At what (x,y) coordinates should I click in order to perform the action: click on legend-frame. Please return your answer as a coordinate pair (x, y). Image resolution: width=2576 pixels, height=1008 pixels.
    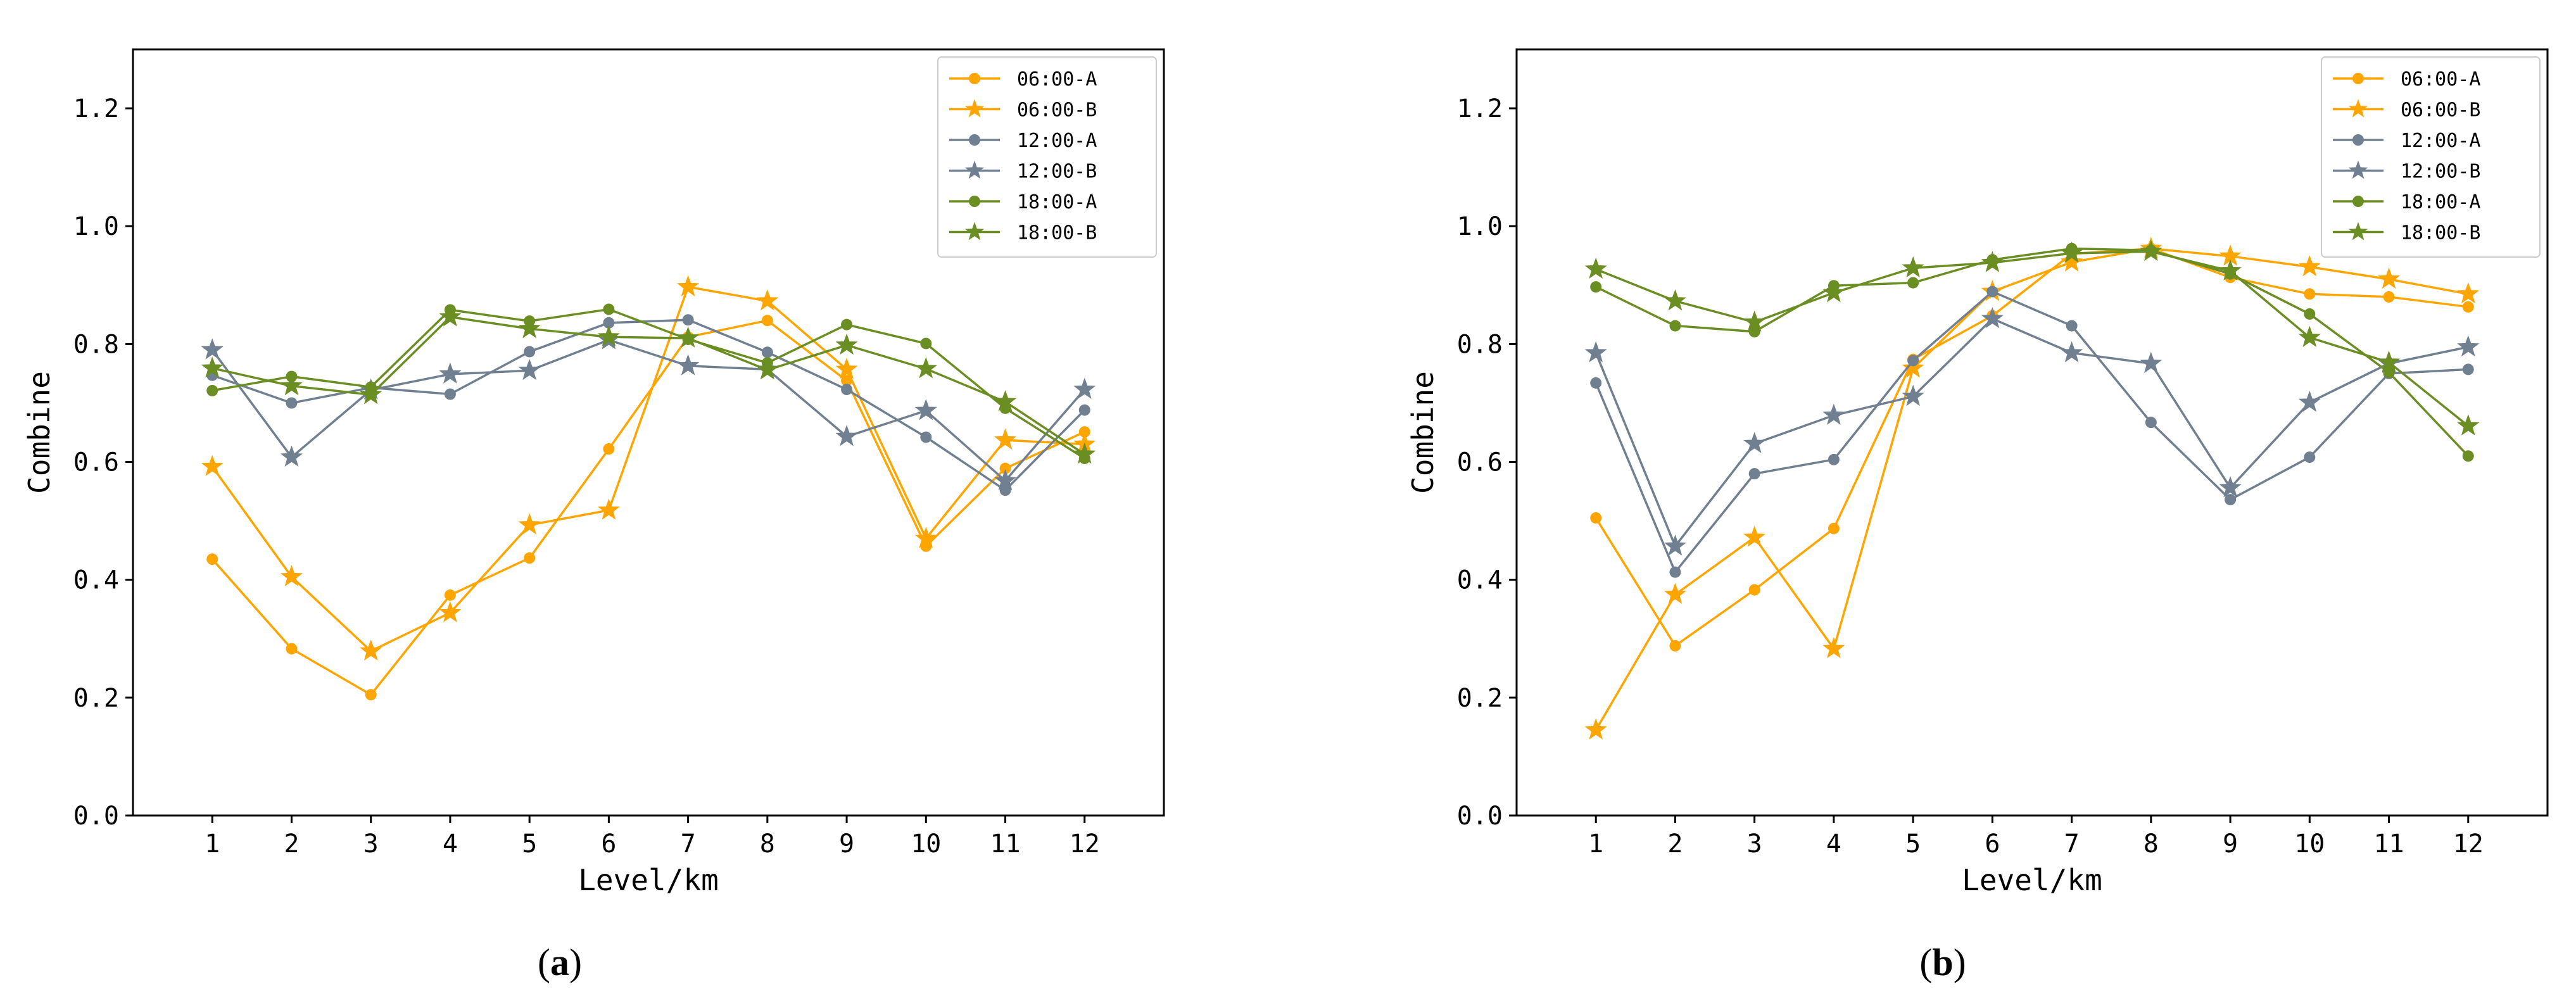
    Looking at the image, I should click on (1047, 157).